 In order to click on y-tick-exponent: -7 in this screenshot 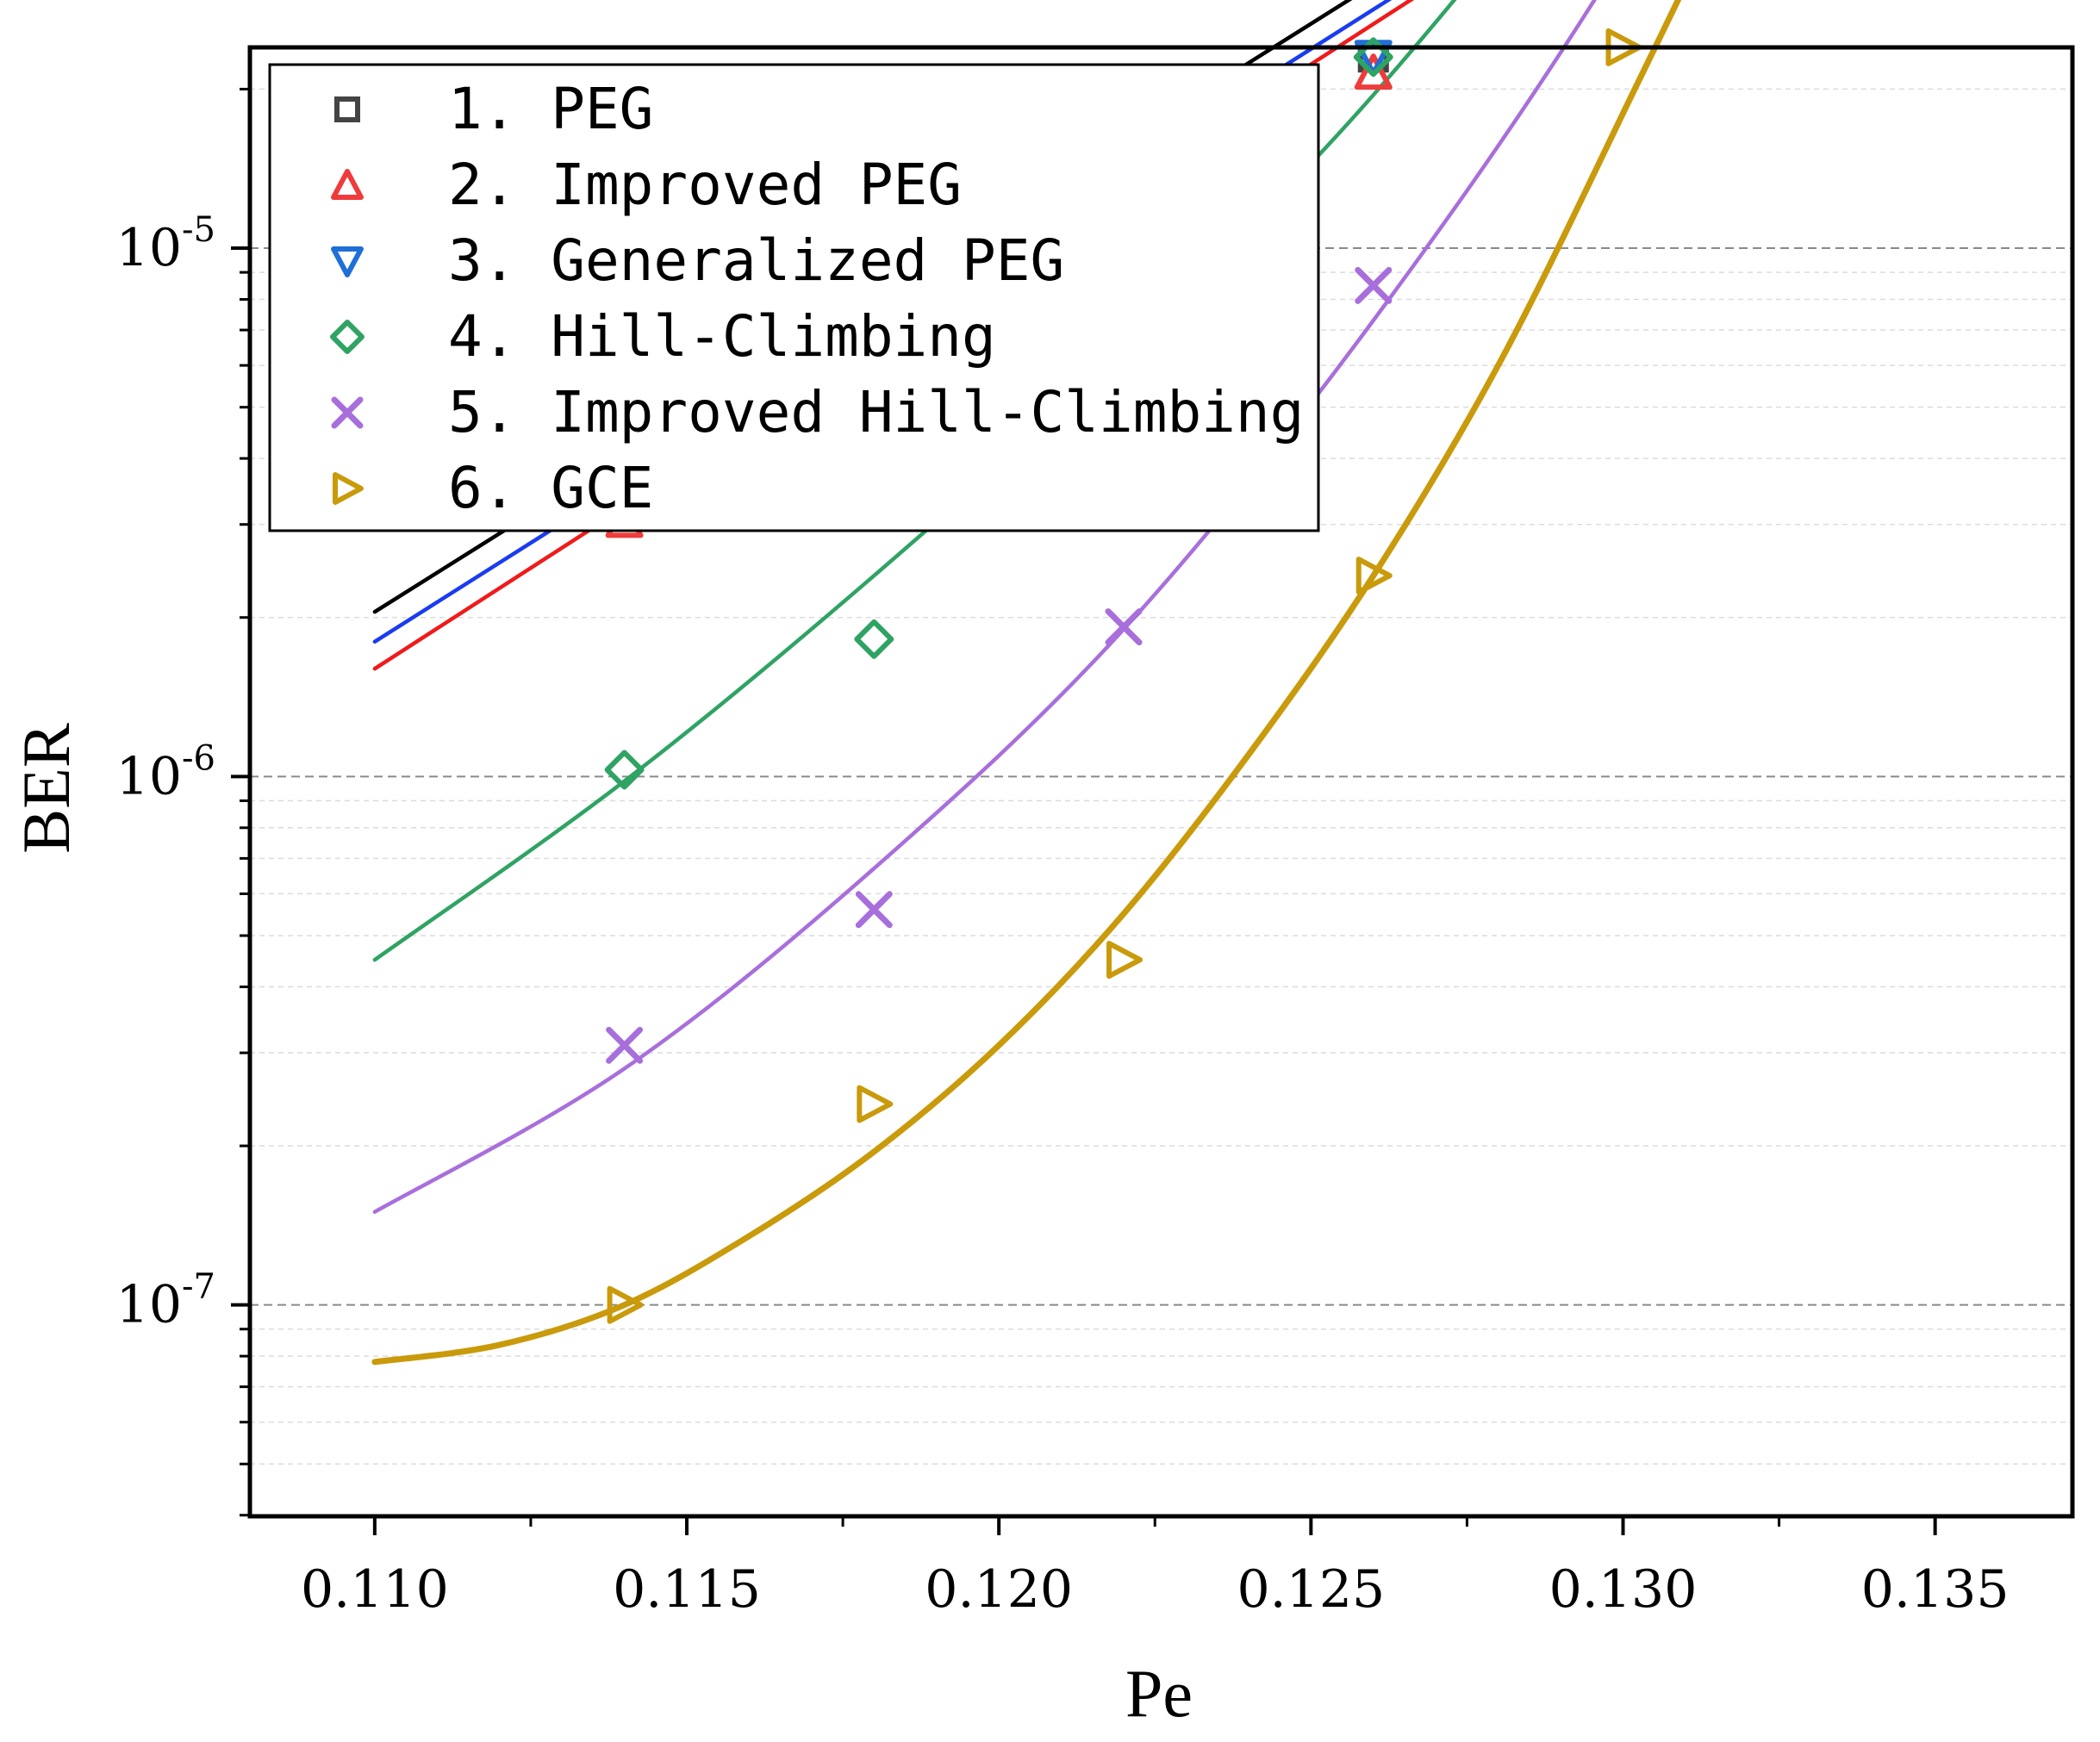, I will do `click(198, 1287)`.